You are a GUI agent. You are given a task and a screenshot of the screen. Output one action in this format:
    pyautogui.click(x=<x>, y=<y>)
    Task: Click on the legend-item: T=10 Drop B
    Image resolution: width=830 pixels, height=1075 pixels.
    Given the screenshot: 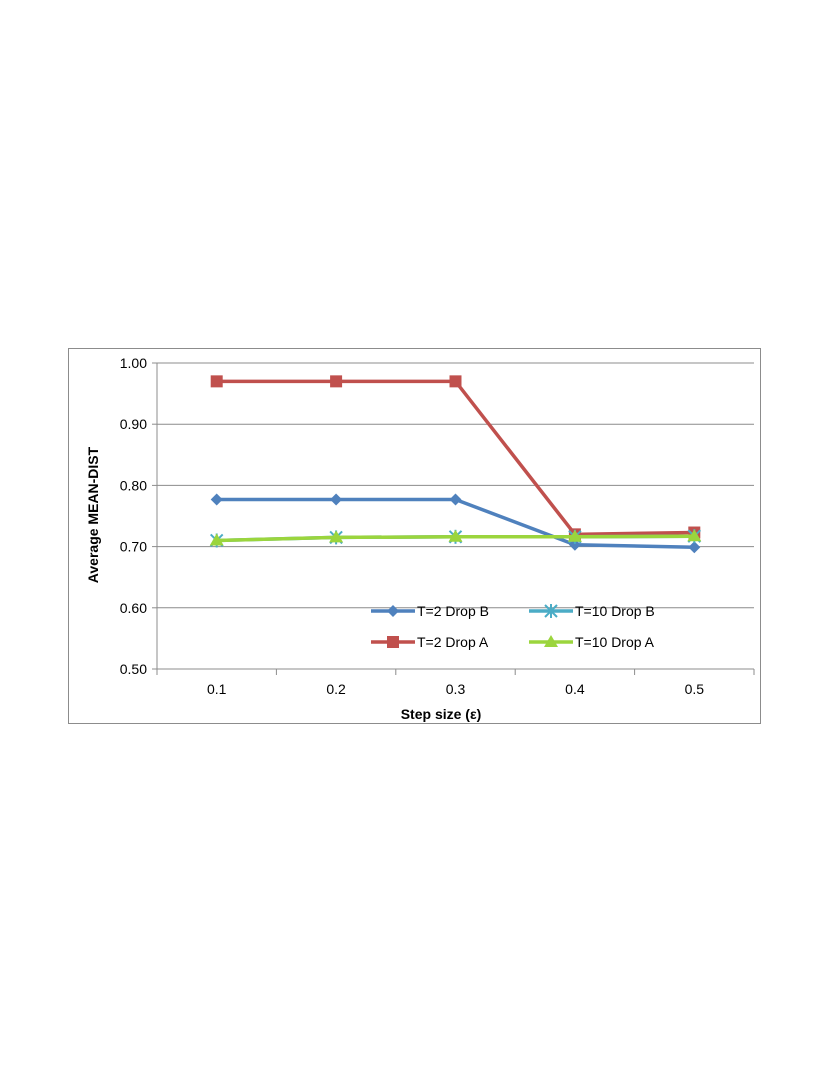 What is the action you would take?
    pyautogui.click(x=592, y=611)
    